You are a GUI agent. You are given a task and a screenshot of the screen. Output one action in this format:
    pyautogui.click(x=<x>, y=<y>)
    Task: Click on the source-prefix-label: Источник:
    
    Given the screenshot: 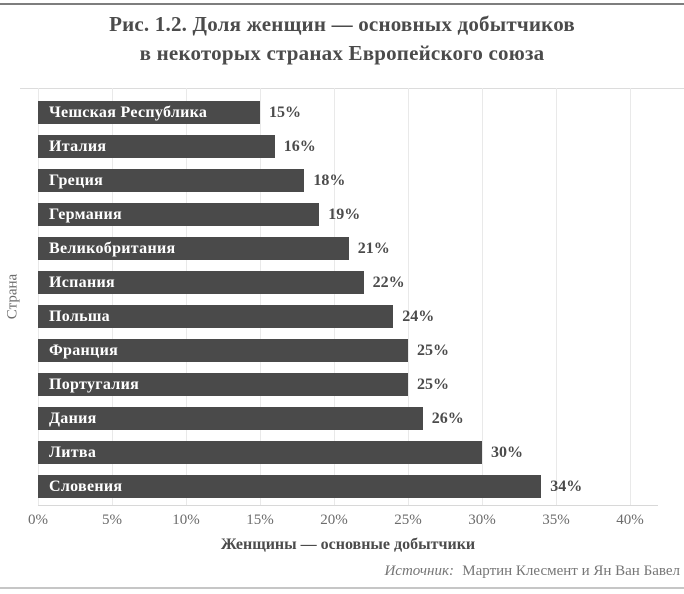 What is the action you would take?
    pyautogui.click(x=419, y=571)
    